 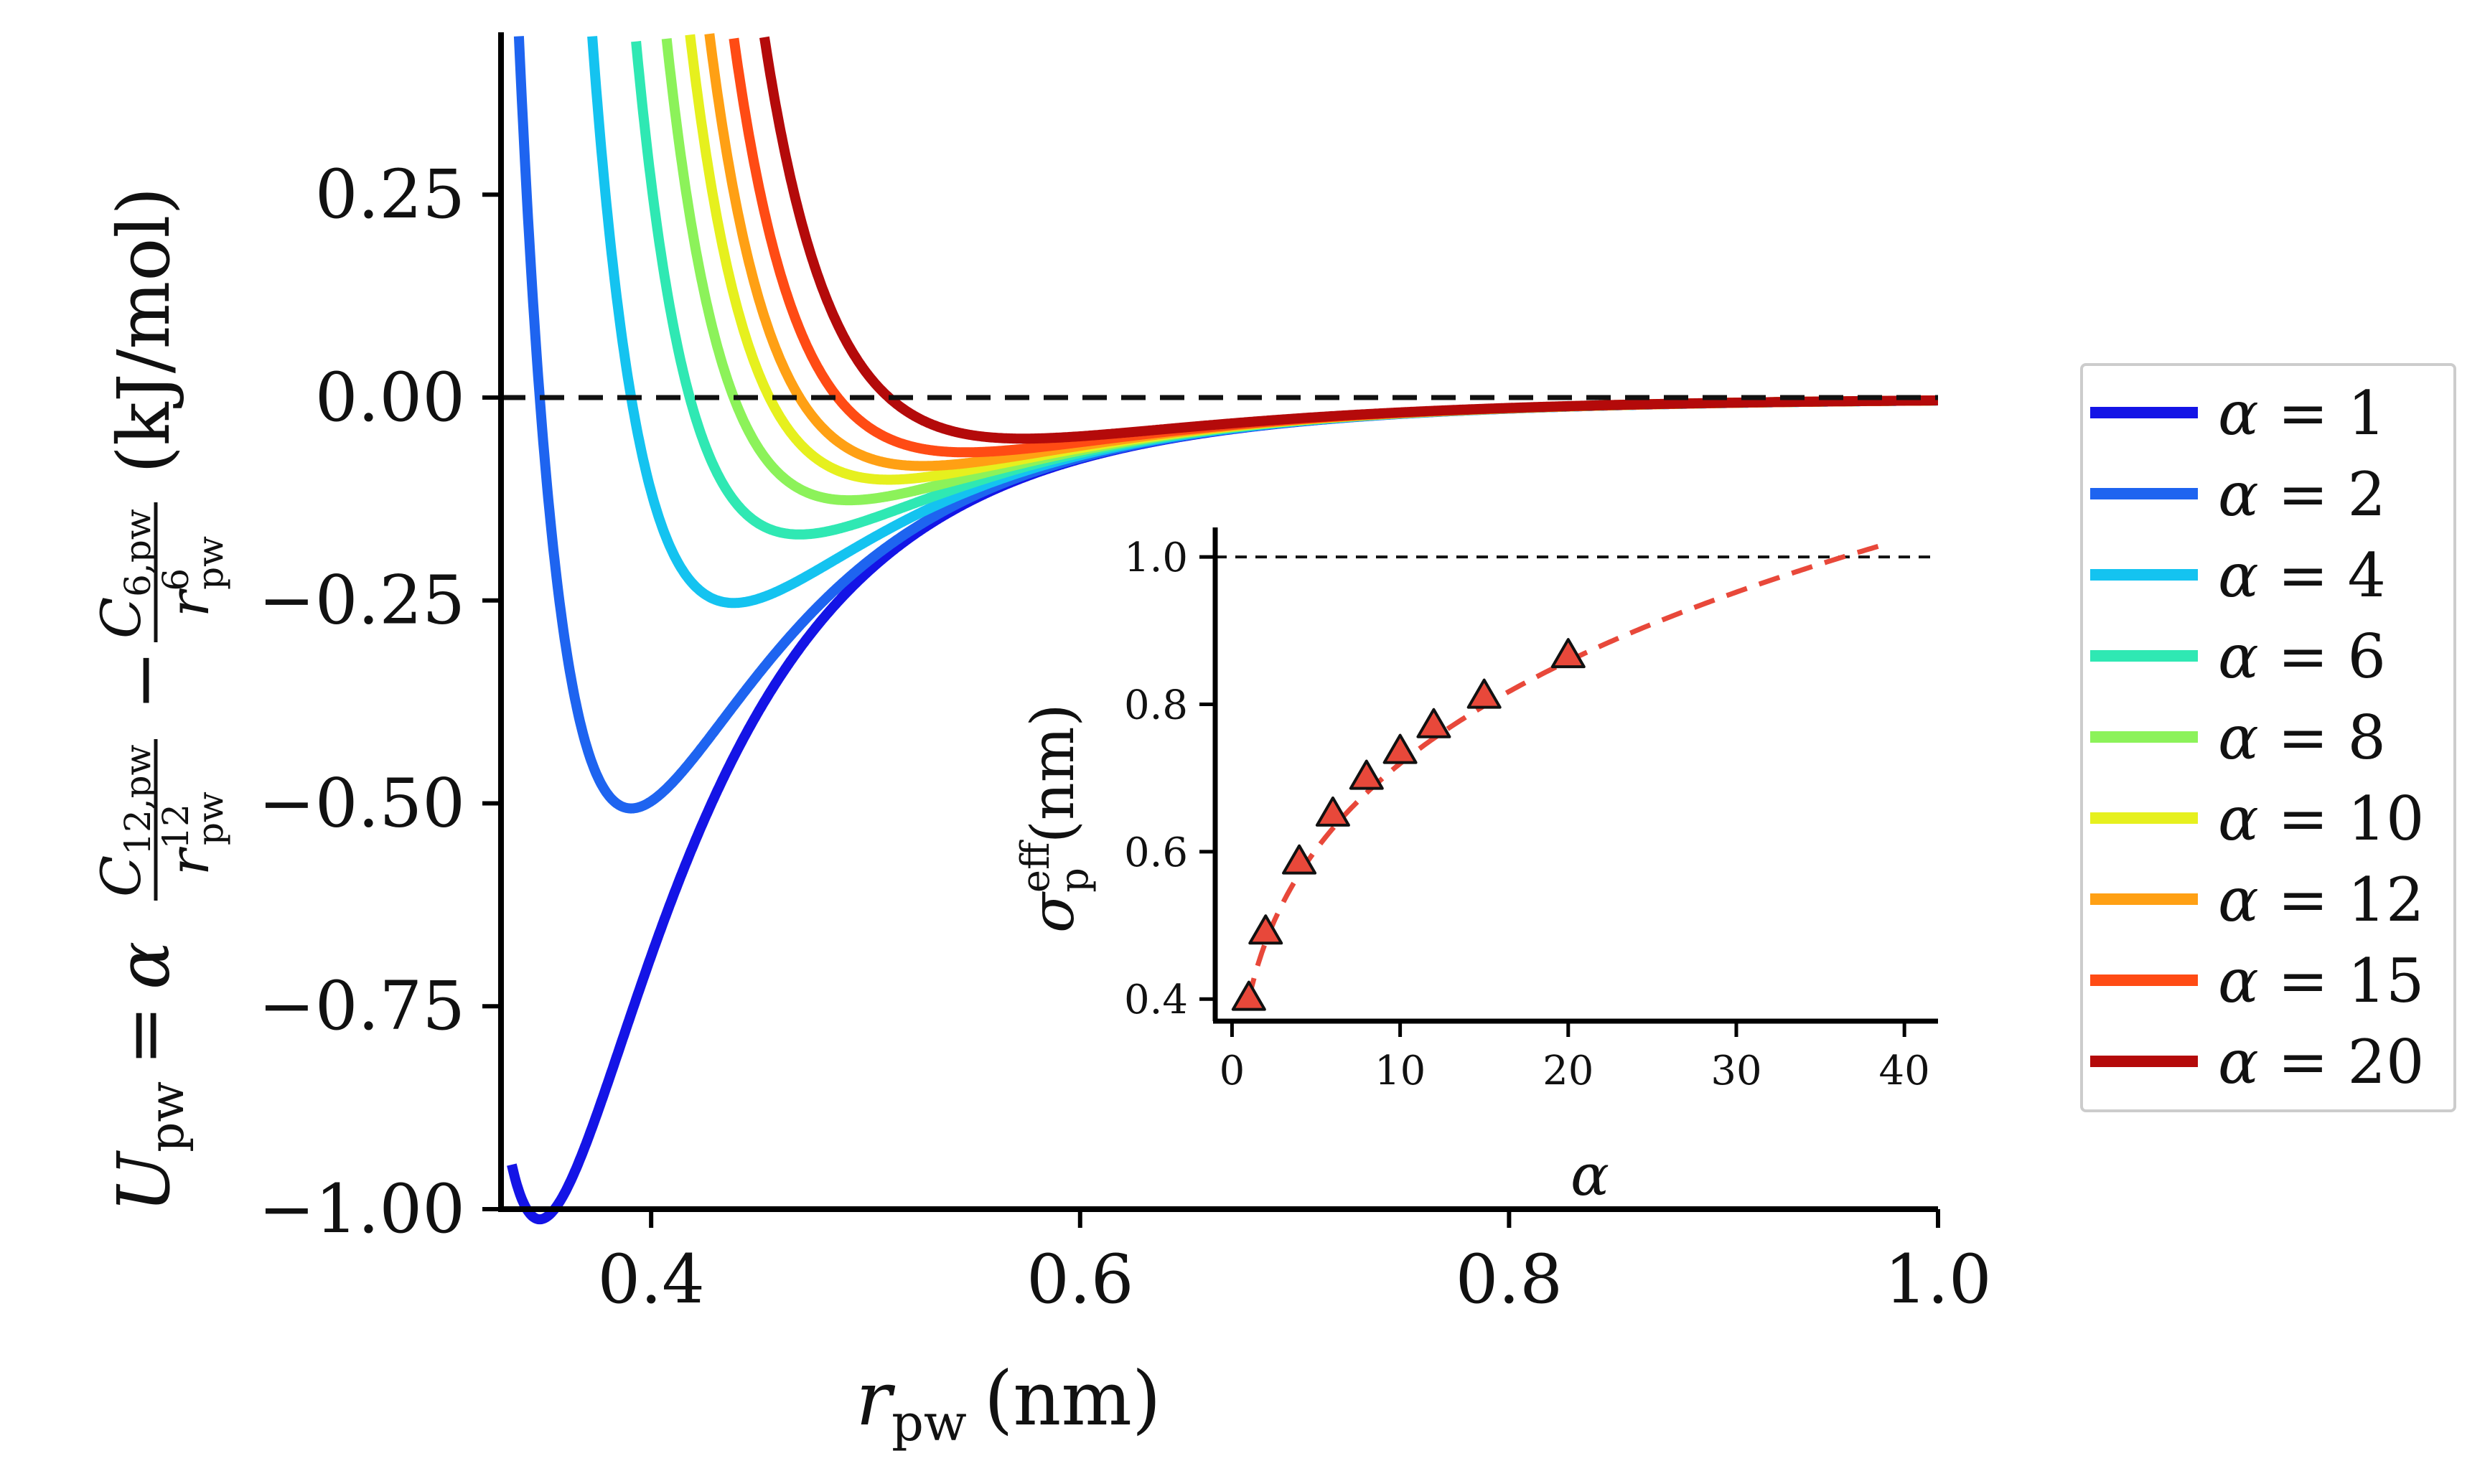 What do you see at coordinates (2321, 1062) in the screenshot?
I see `legend-label: α = 20` at bounding box center [2321, 1062].